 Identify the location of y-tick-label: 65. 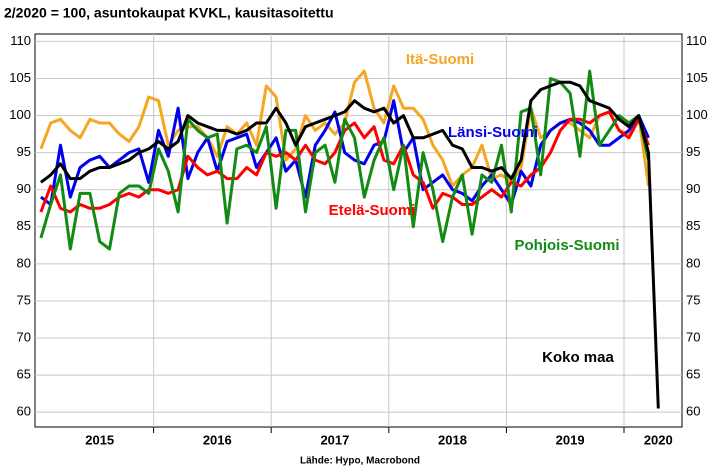
(24, 374).